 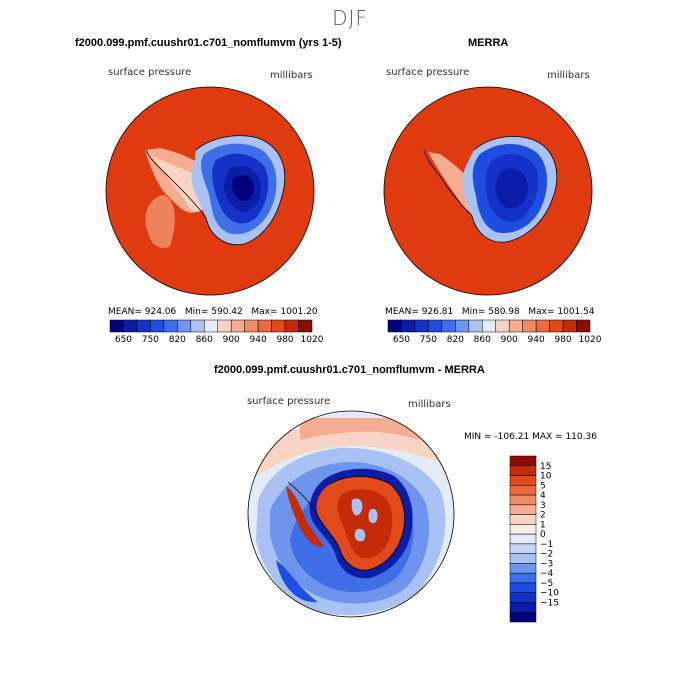 What do you see at coordinates (546, 584) in the screenshot?
I see `colorbar-3-tick-label: −5` at bounding box center [546, 584].